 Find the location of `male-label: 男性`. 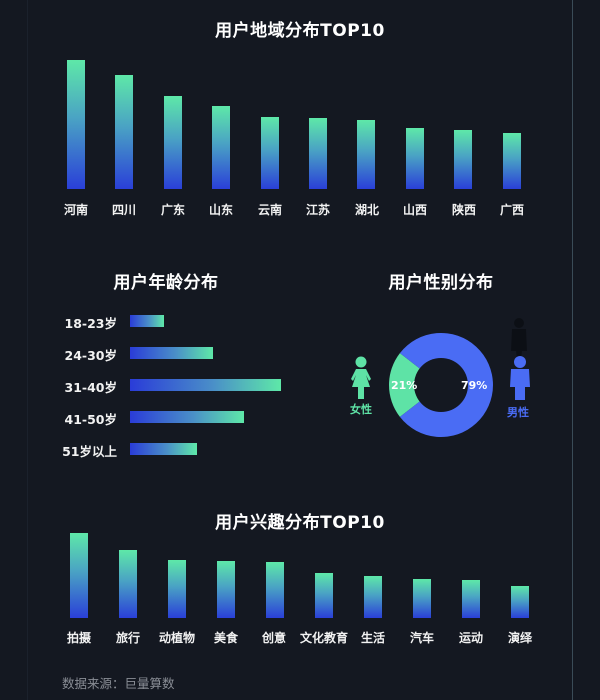

male-label: 男性 is located at coordinates (518, 412).